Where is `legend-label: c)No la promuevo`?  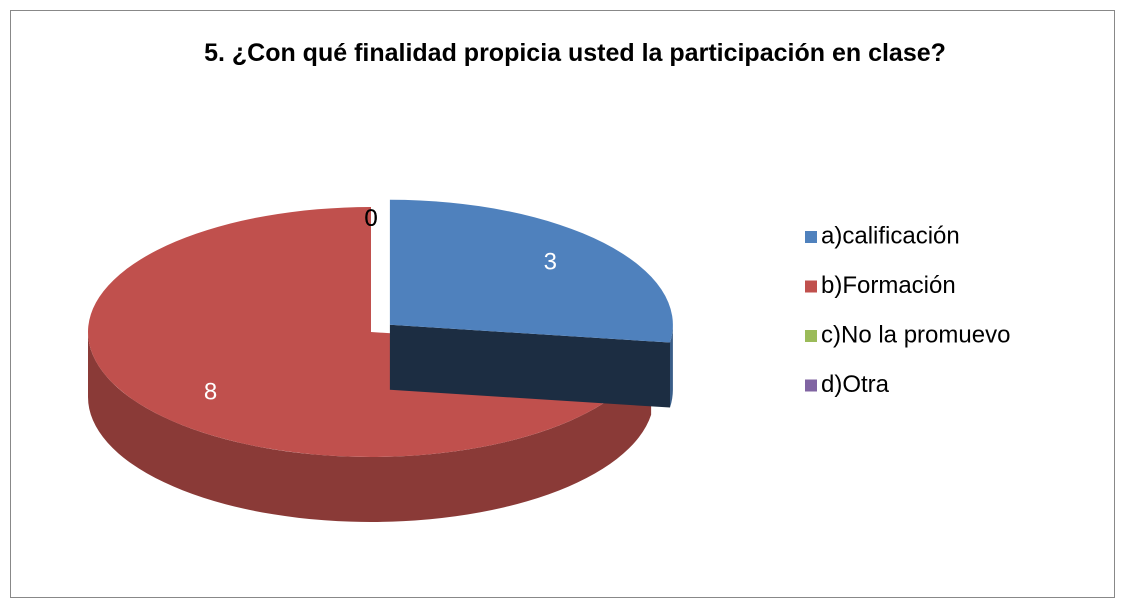 legend-label: c)No la promuevo is located at coordinates (915, 334).